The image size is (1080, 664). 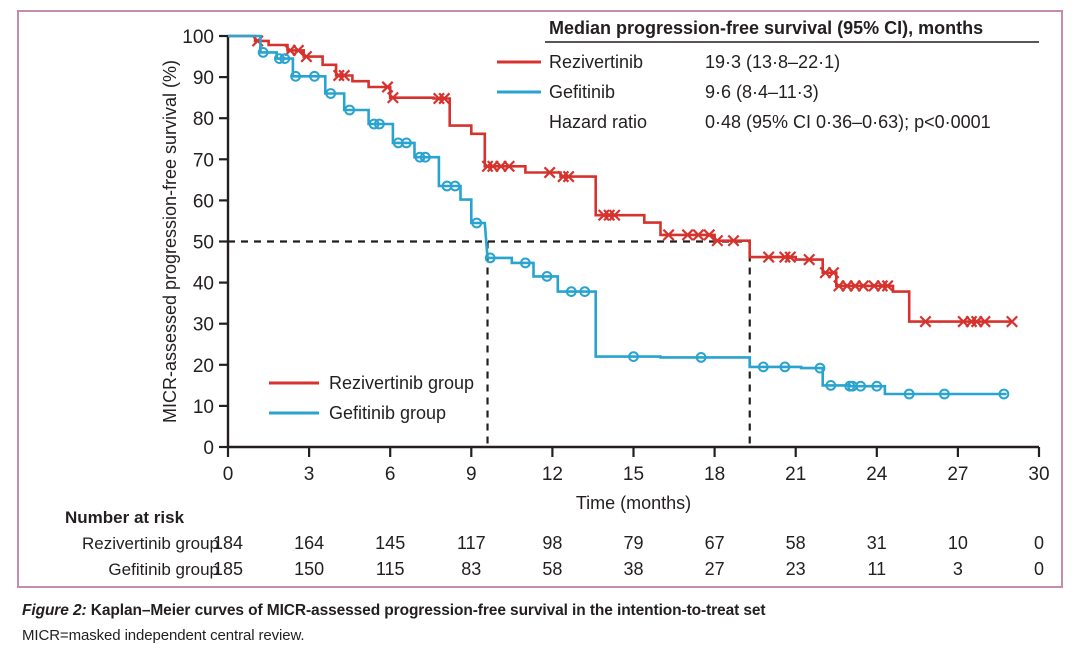 I want to click on x-tick-label-18: 18, so click(x=714, y=474).